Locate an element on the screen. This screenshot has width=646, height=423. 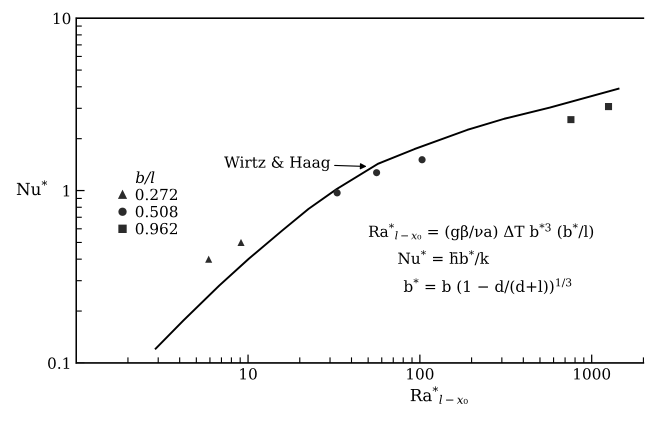
legend-title: b/l is located at coordinates (145, 177).